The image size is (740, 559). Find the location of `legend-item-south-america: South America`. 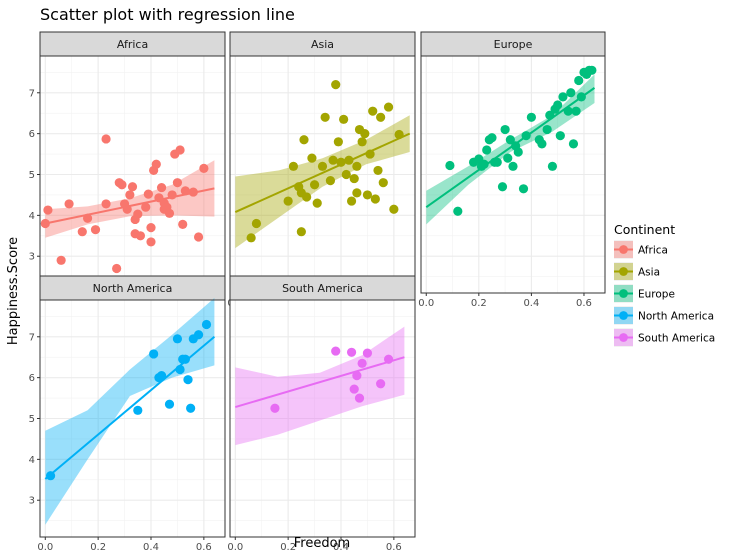

legend-item-south-america: South America is located at coordinates (664, 337).